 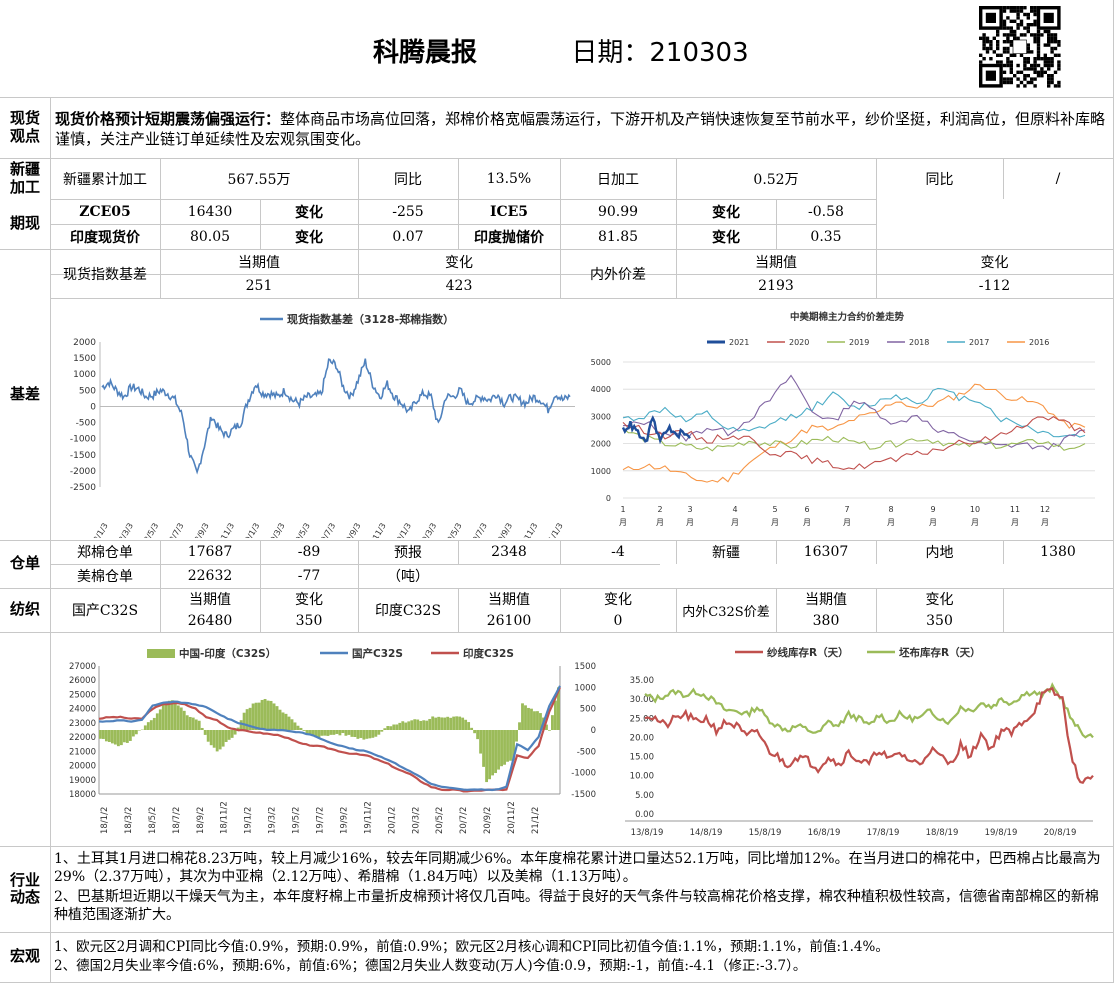 I want to click on warehouse-cell: 22632, so click(x=210, y=576).